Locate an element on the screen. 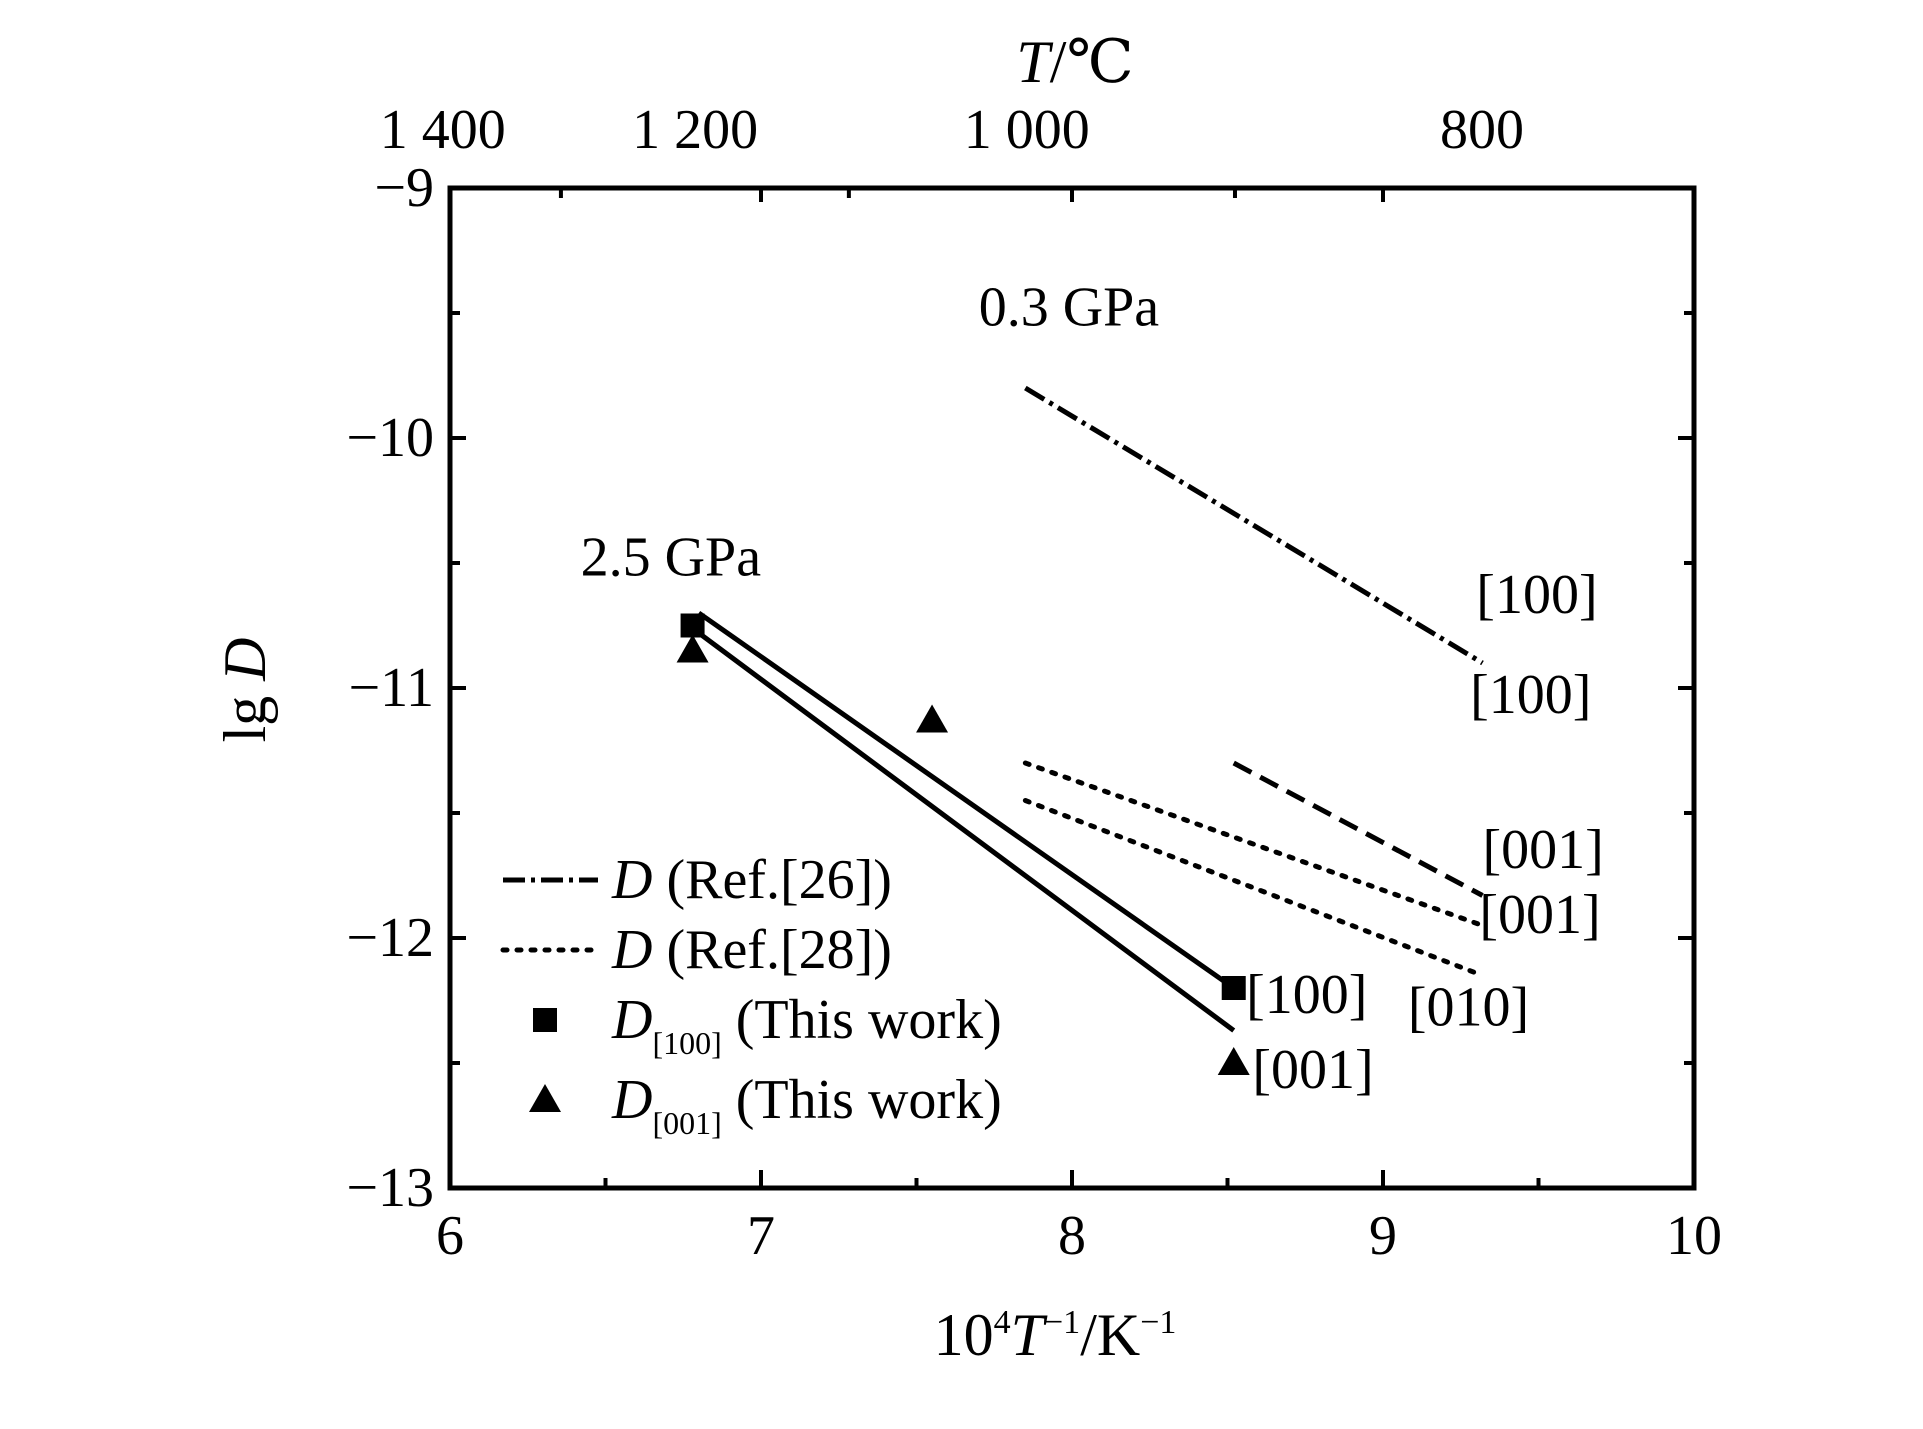 The height and width of the screenshot is (1429, 1923). legend-subscript: [100] is located at coordinates (686, 1043).